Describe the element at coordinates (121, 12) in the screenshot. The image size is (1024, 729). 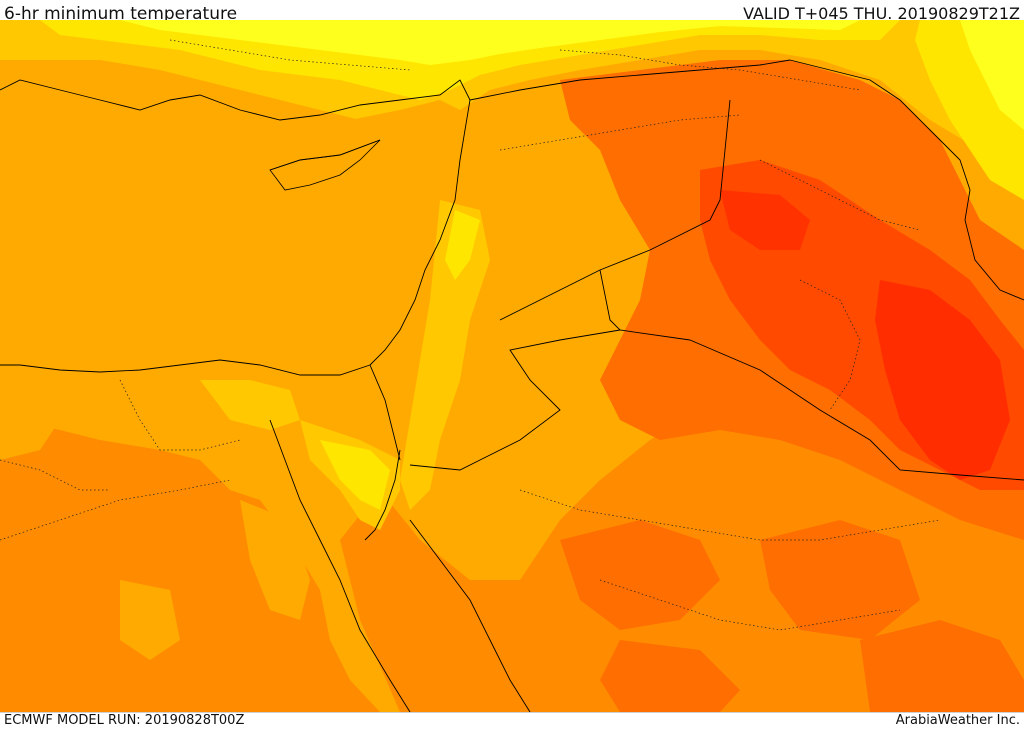
I see `map-title: 6-hr minimum temperature` at that location.